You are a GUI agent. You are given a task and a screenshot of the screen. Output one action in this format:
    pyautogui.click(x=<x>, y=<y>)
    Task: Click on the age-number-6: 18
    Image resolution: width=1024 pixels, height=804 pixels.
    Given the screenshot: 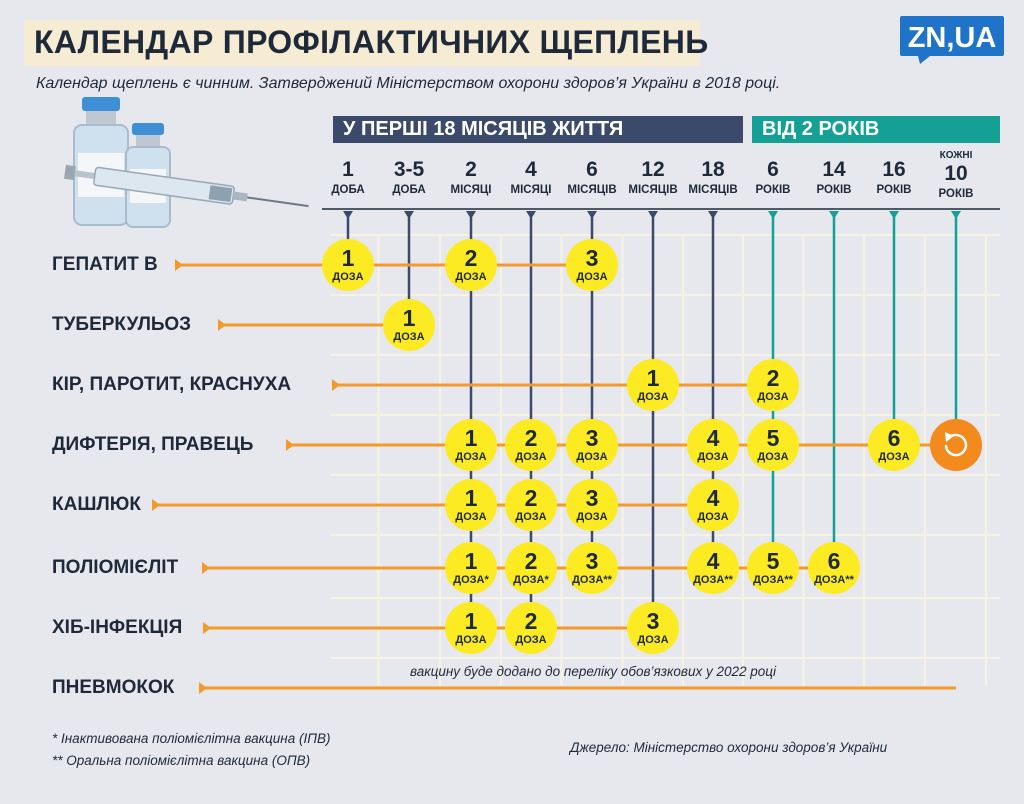 What is the action you would take?
    pyautogui.click(x=713, y=169)
    